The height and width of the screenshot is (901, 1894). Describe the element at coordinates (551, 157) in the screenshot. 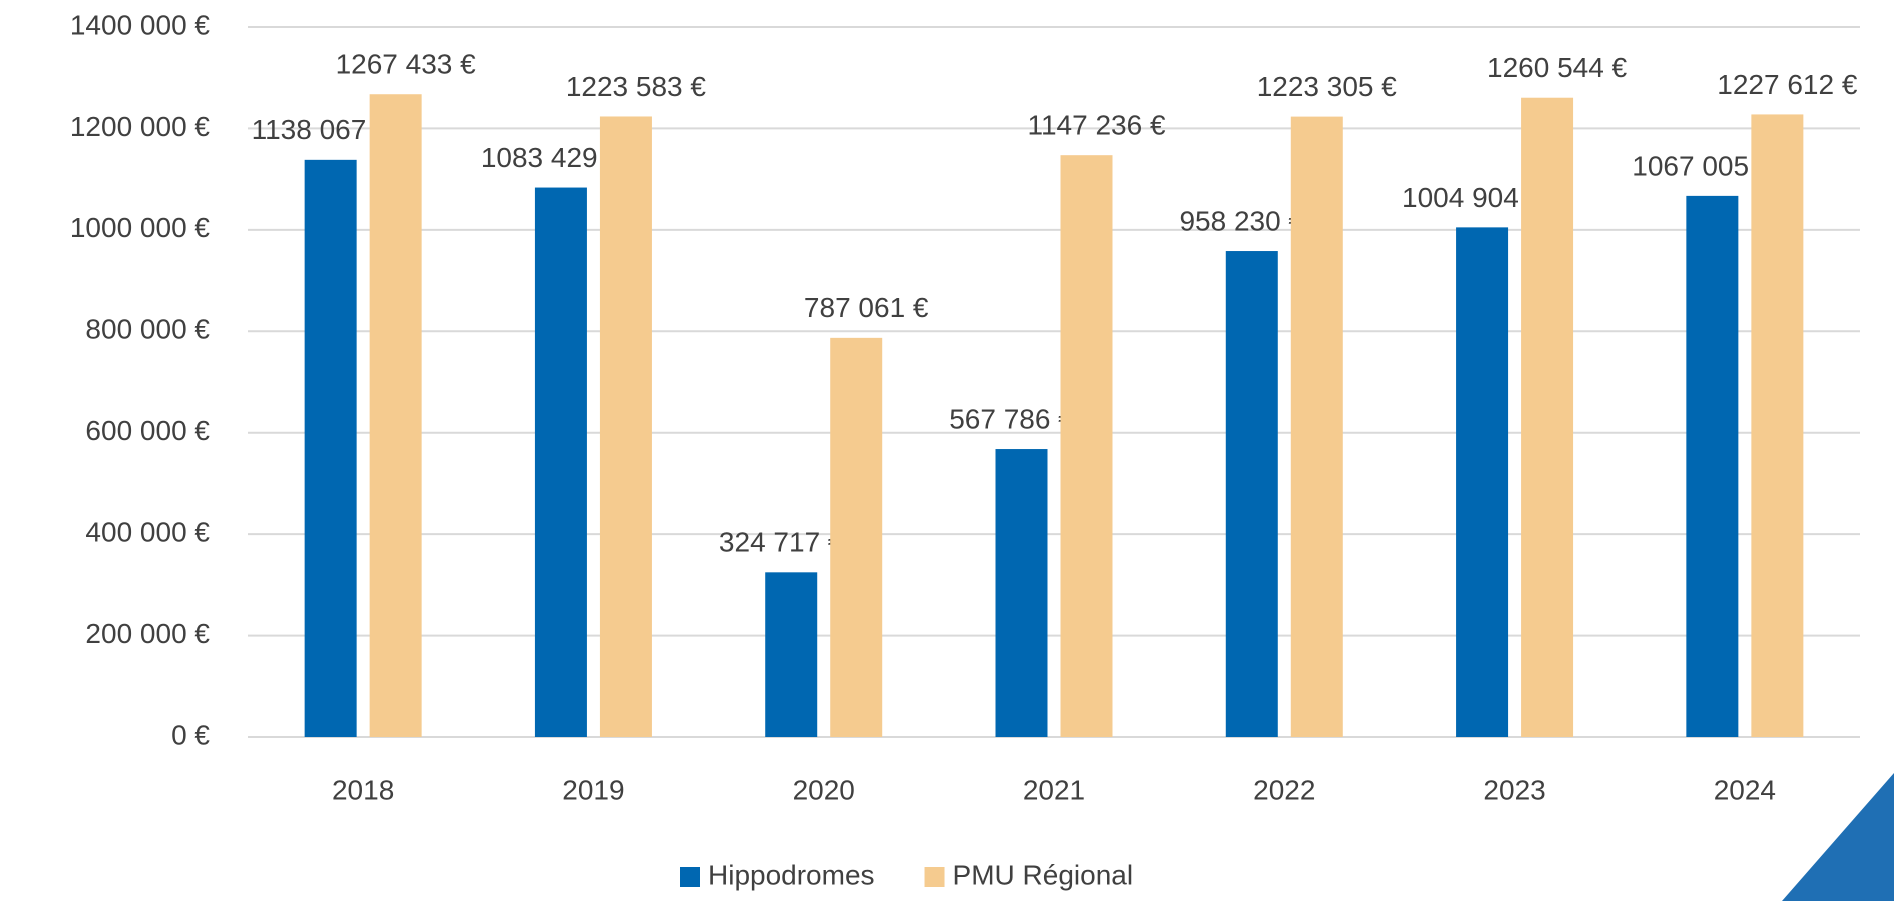

I see `value-label: 1083 429 €` at that location.